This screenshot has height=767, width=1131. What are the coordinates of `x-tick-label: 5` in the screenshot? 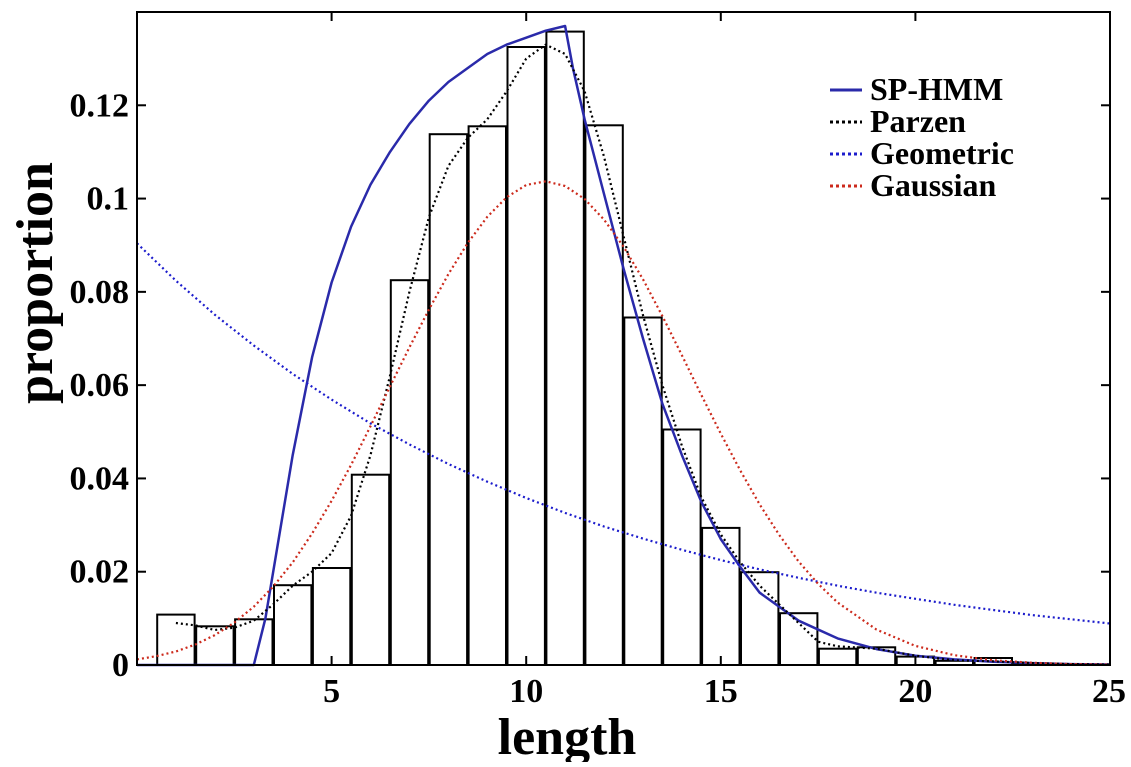 It's located at (331, 691).